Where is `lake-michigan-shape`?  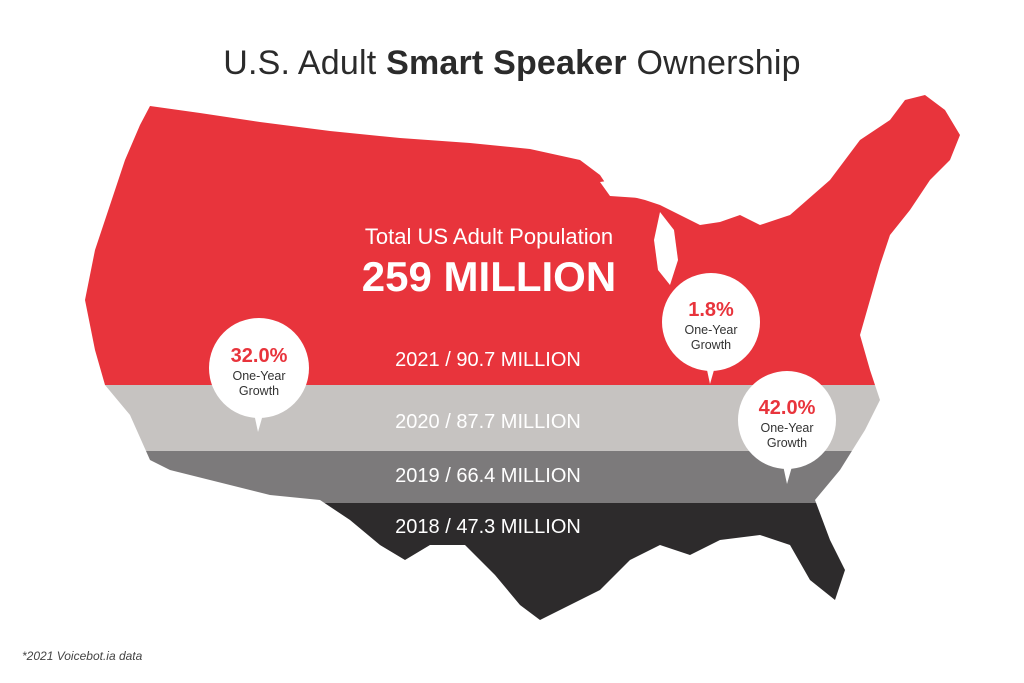 lake-michigan-shape is located at coordinates (666, 248).